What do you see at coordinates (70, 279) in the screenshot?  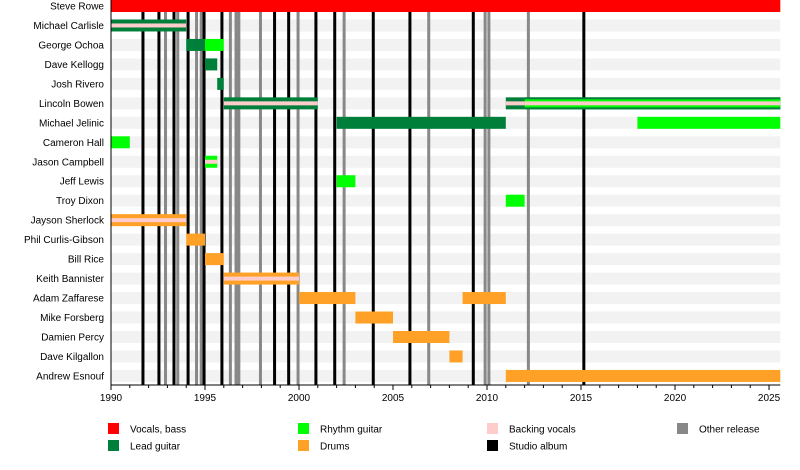 I see `member-label: Keith Bannister` at bounding box center [70, 279].